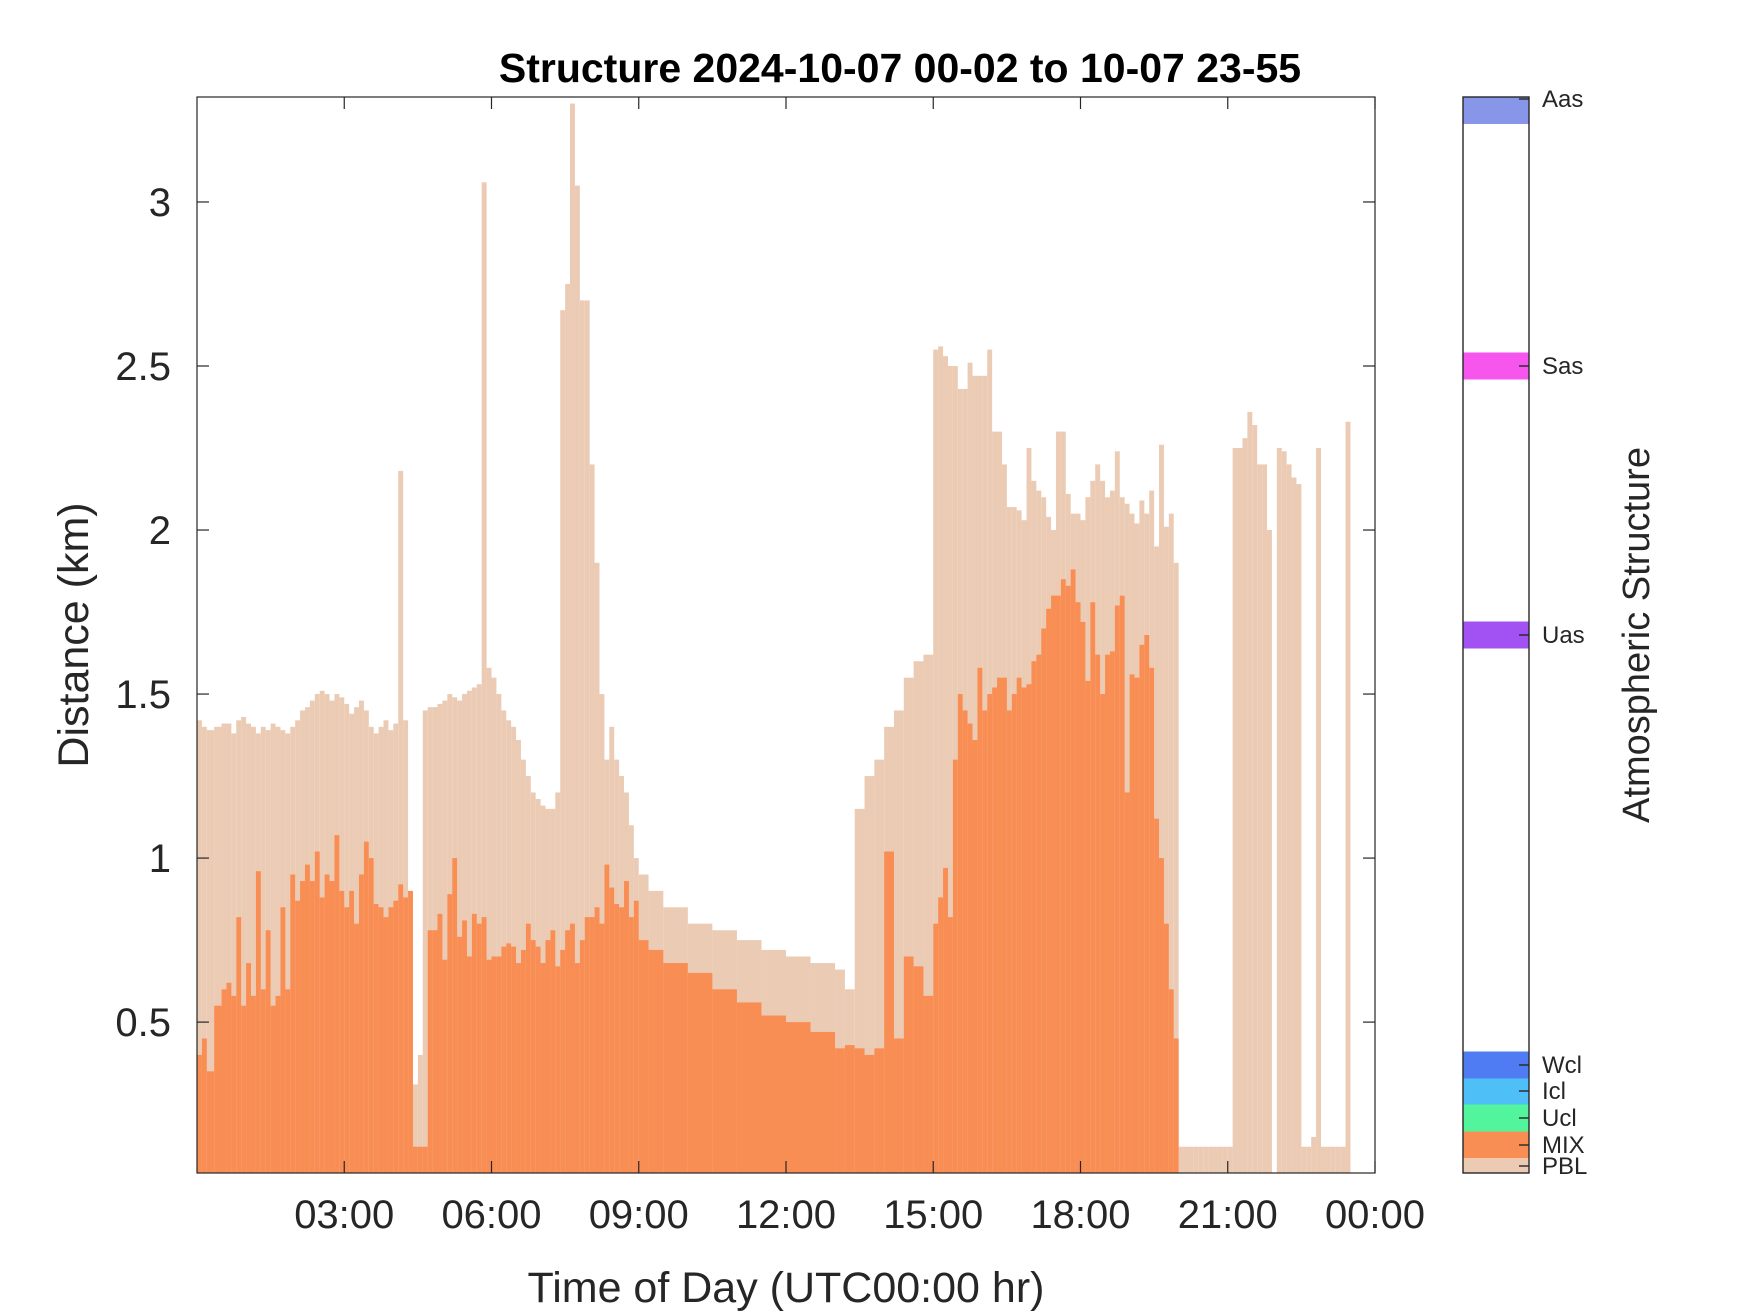  What do you see at coordinates (160, 859) in the screenshot?
I see `y-tick-label: 1` at bounding box center [160, 859].